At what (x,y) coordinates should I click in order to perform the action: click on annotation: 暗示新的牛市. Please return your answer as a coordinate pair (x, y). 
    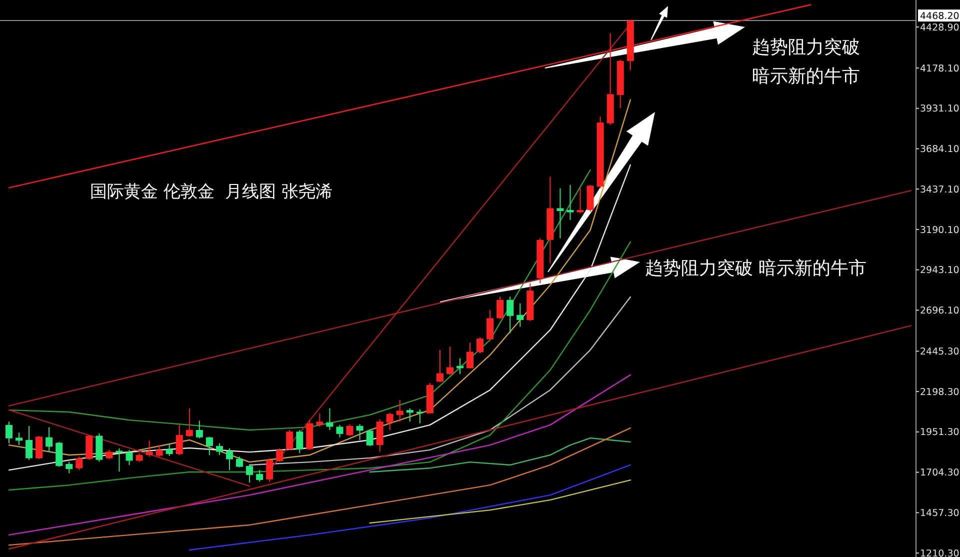
    Looking at the image, I should click on (806, 76).